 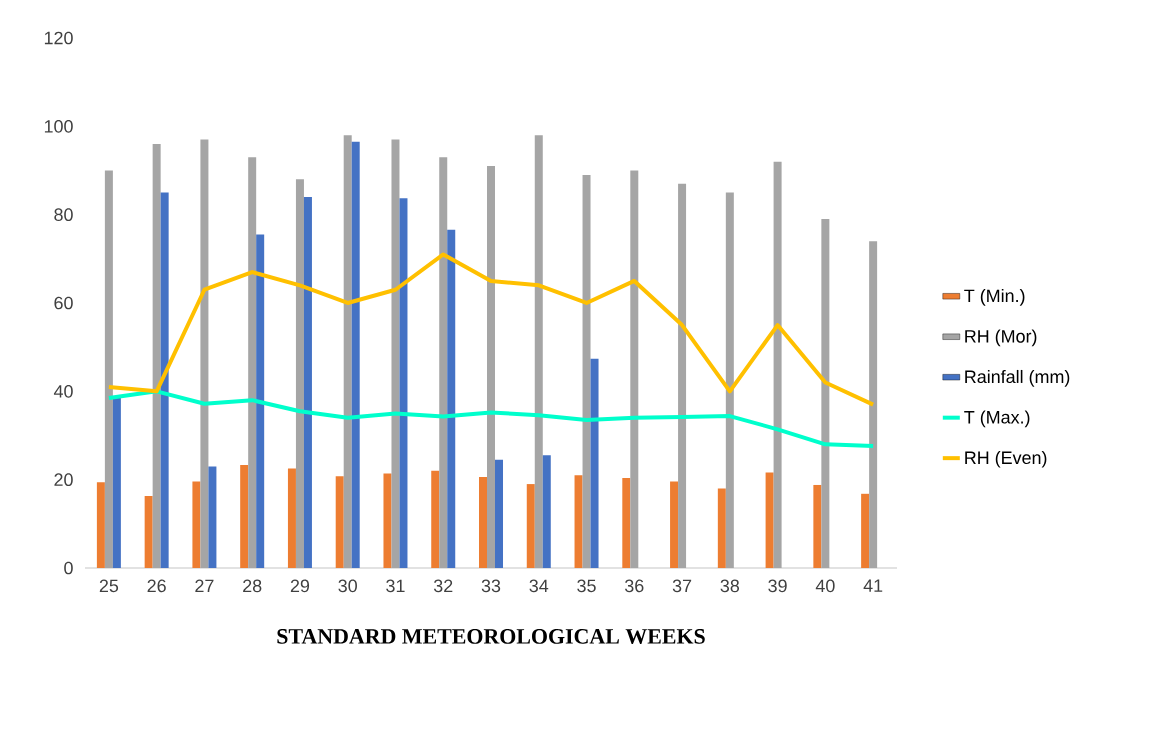 What do you see at coordinates (395, 586) in the screenshot?
I see `x-tick-label: 31` at bounding box center [395, 586].